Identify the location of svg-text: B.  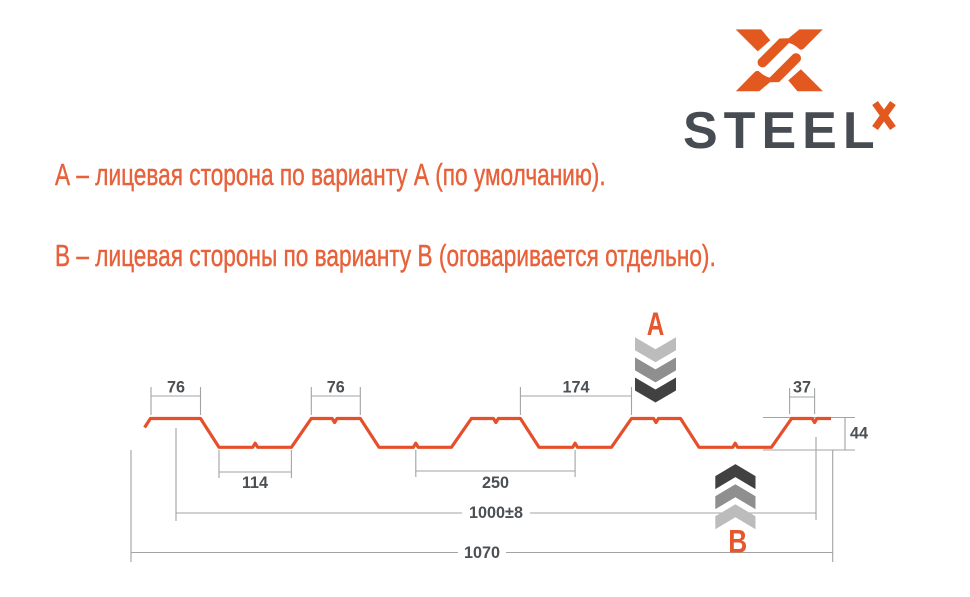
(737, 542).